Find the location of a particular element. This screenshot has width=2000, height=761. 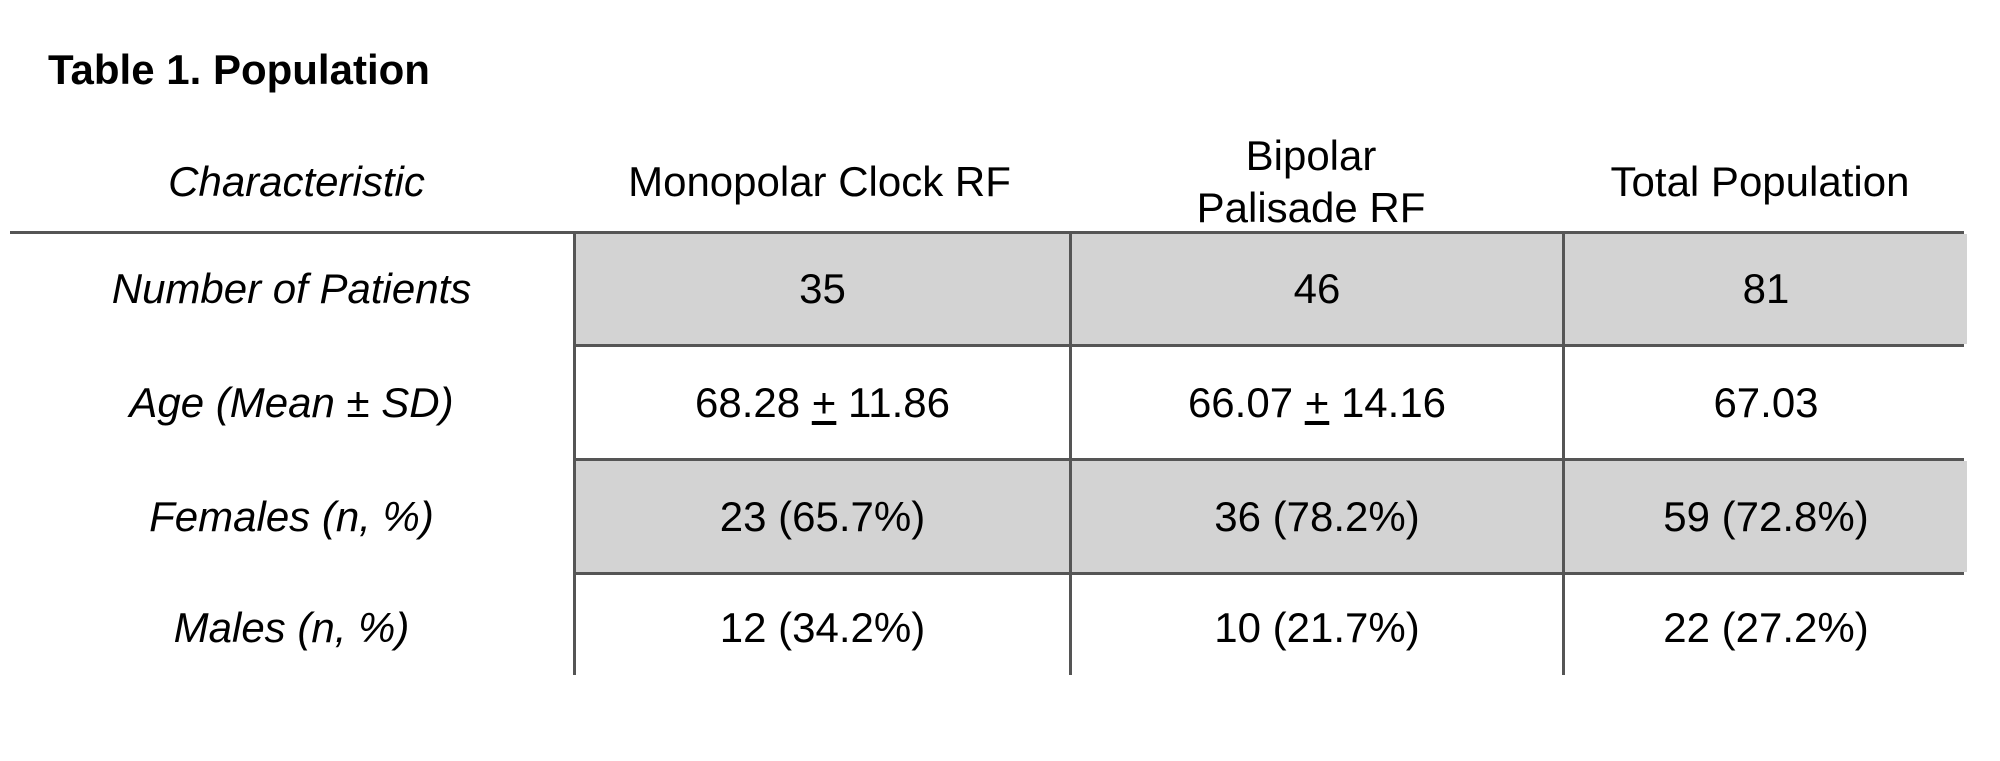

header-characteristic-label: Characteristic is located at coordinates (296, 181).